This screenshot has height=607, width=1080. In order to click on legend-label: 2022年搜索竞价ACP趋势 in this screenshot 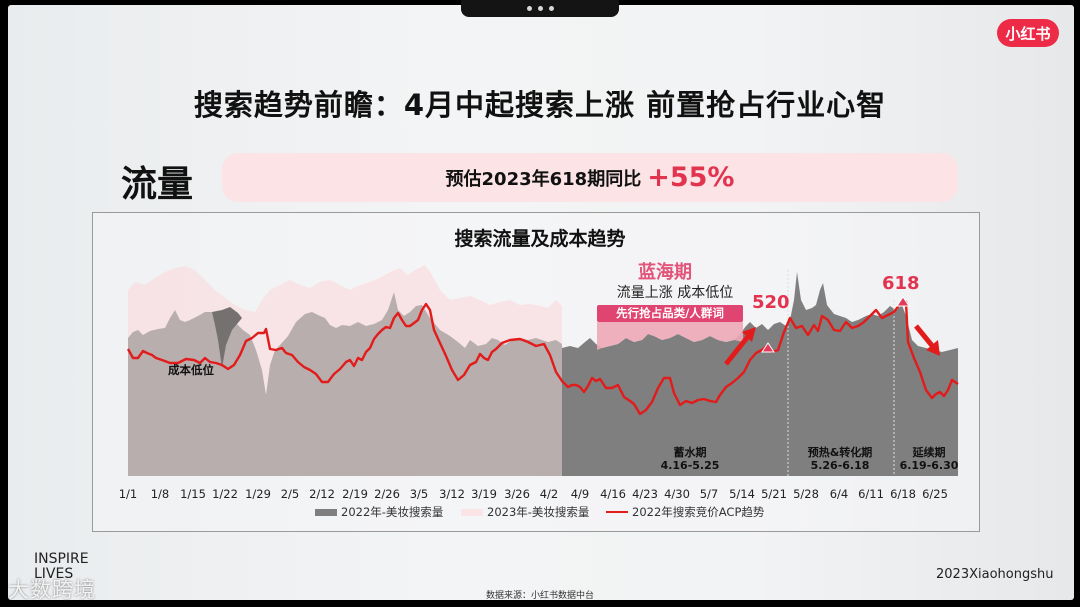, I will do `click(698, 512)`.